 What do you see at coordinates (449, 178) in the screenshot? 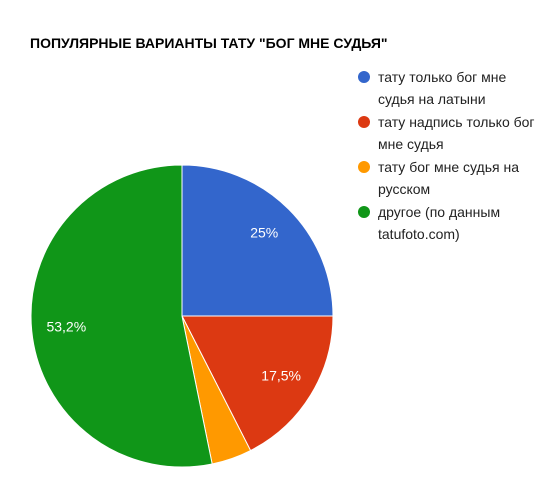
I see `legend-label: тату бог мне судья на русском` at bounding box center [449, 178].